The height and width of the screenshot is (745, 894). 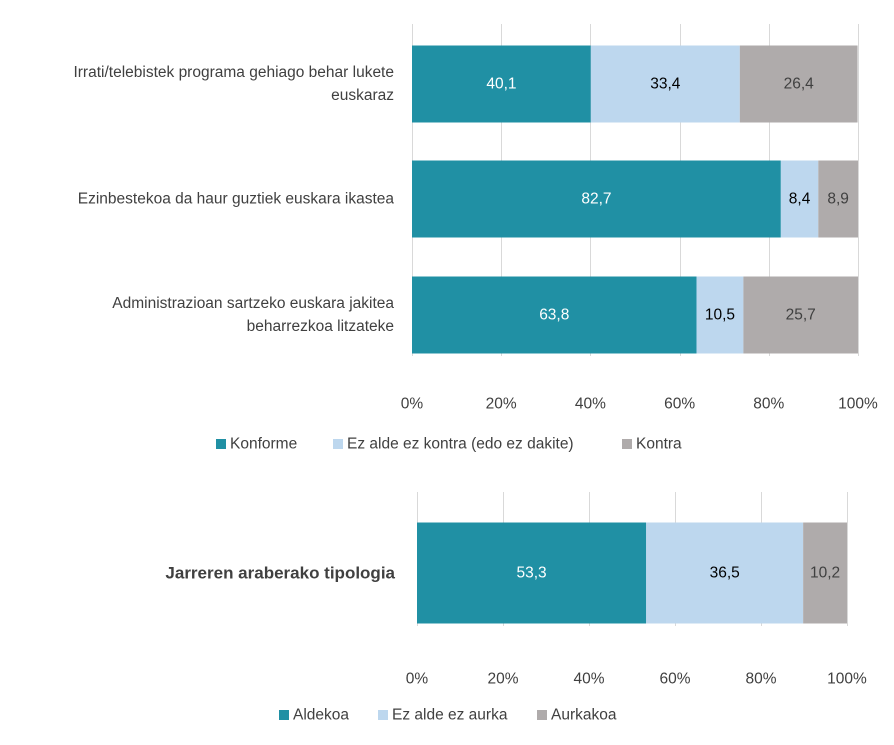 I want to click on bar-aurkakoa, so click(x=825, y=573).